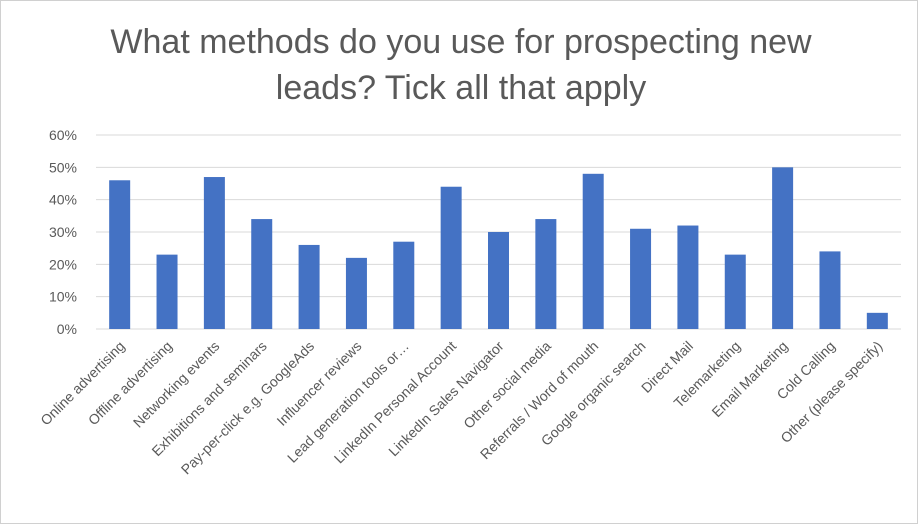  What do you see at coordinates (318, 383) in the screenshot?
I see `x-tick-label: Influencer reviews` at bounding box center [318, 383].